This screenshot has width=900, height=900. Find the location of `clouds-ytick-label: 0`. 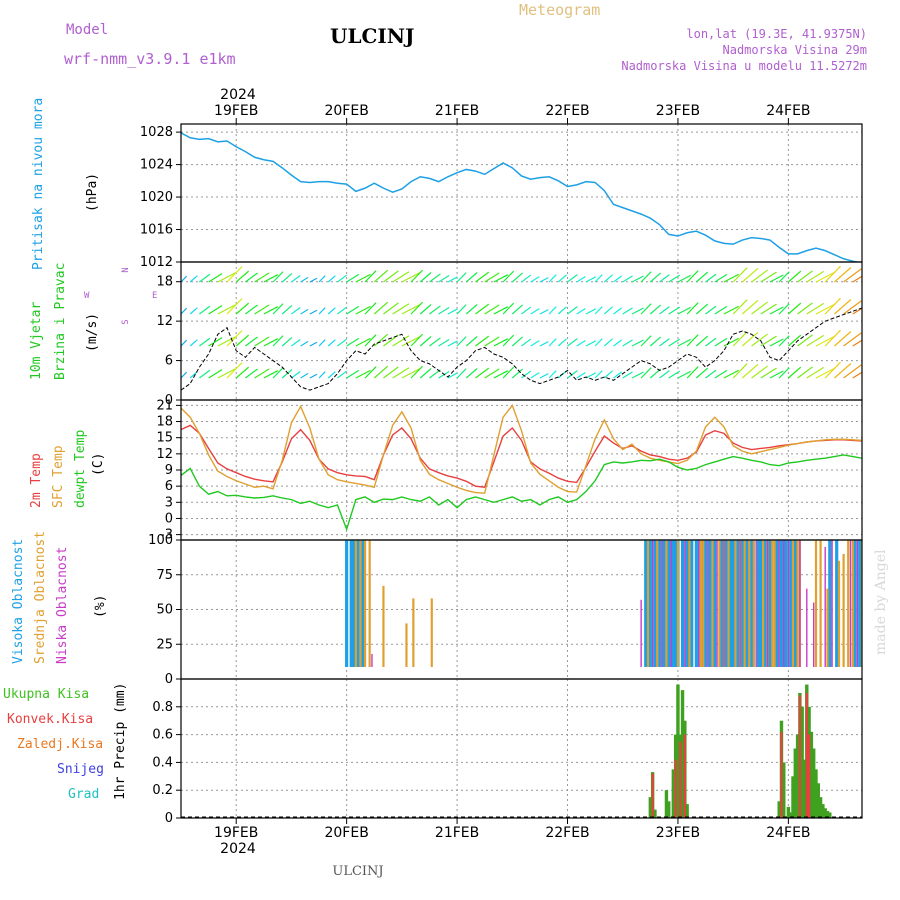

clouds-ytick-label: 0 is located at coordinates (169, 679).